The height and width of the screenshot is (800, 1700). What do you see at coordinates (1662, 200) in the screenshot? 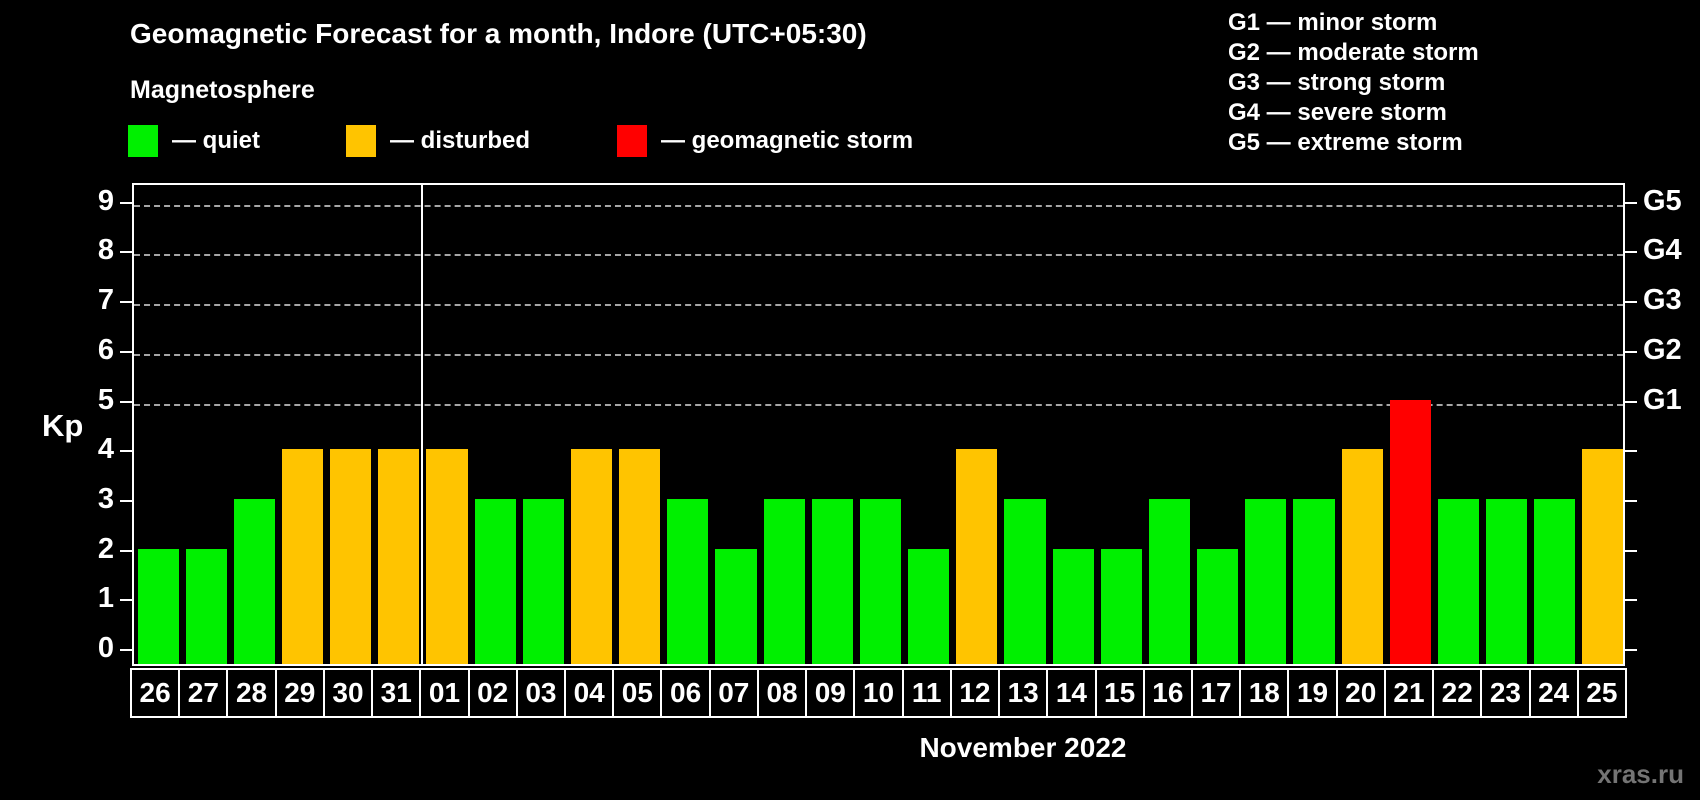
I see `g-axis-label-G5: G5` at bounding box center [1662, 200].